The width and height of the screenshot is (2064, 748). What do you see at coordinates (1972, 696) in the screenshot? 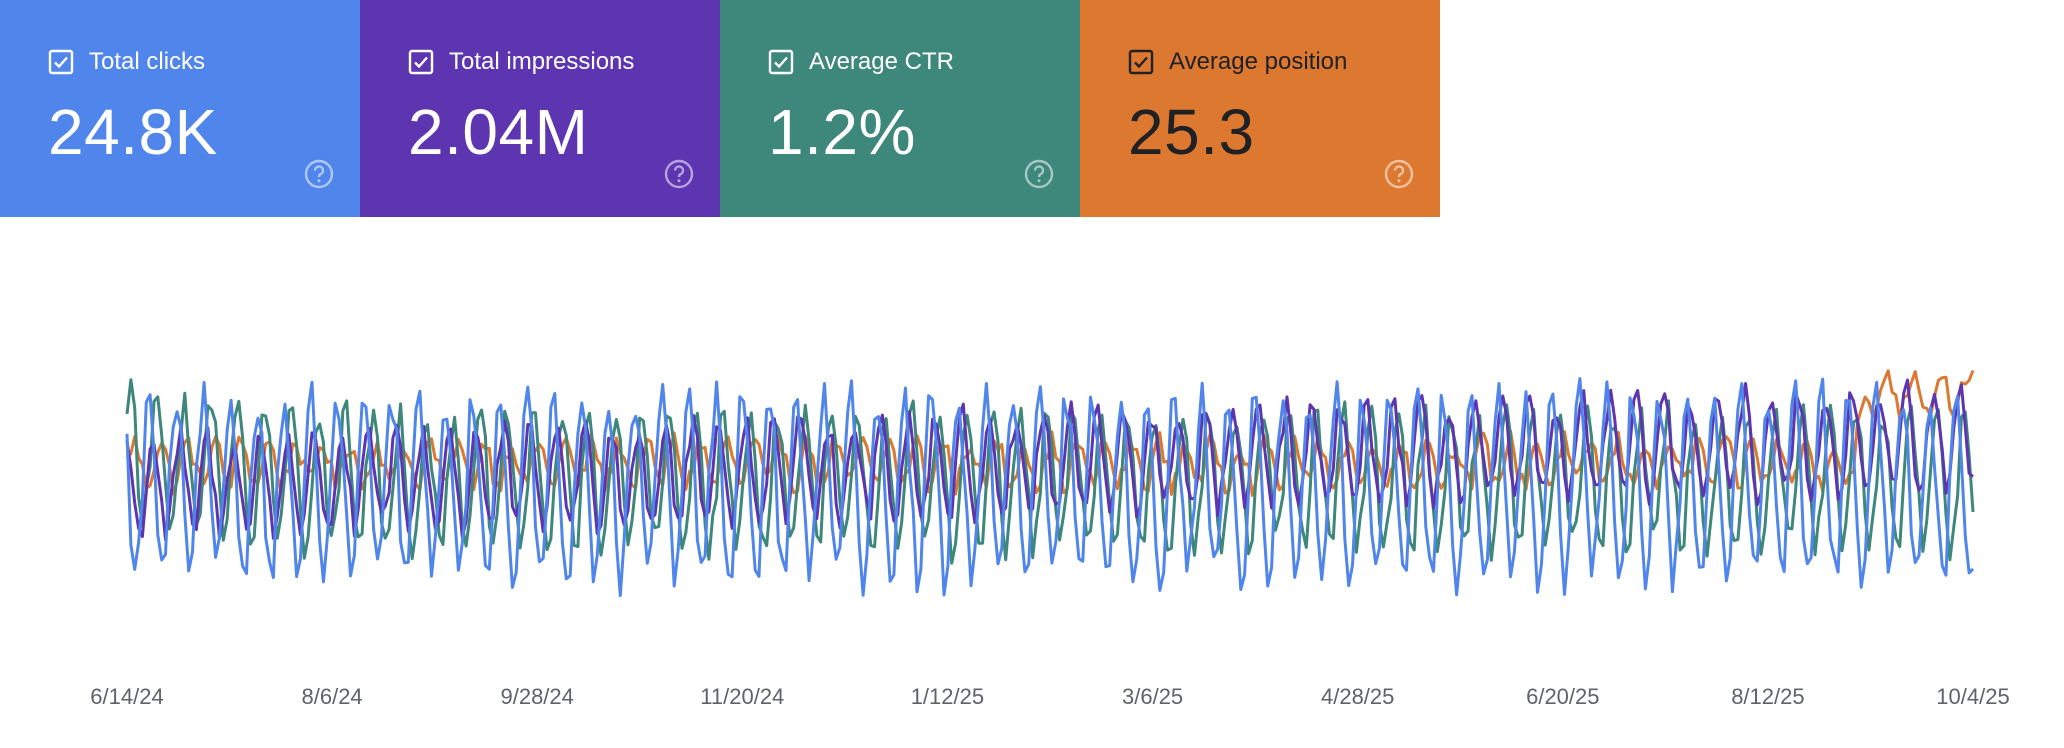
I see `x-tick-label: 10/4/25` at bounding box center [1972, 696].